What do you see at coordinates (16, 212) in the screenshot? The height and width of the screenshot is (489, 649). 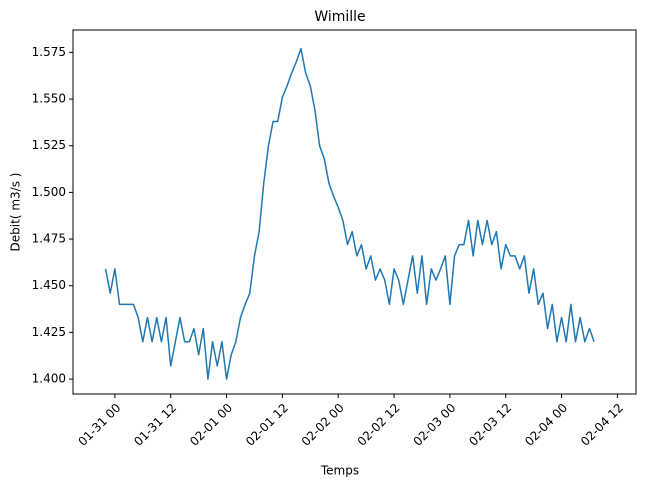 I see `y-axis-label: Debit( m3/s )` at bounding box center [16, 212].